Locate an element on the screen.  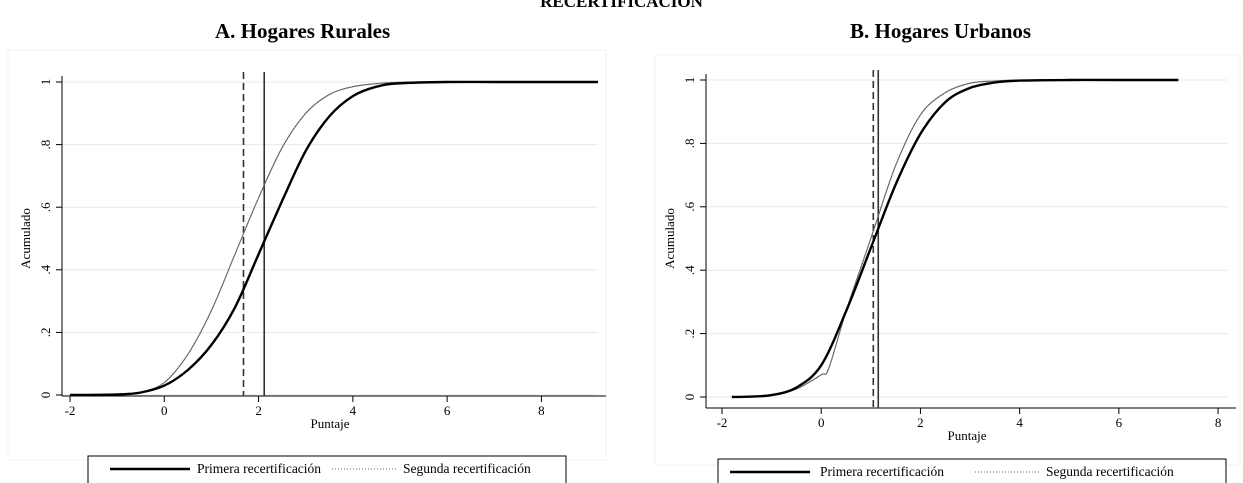
chart-b-y-tick-label: .4 is located at coordinates (689, 270).